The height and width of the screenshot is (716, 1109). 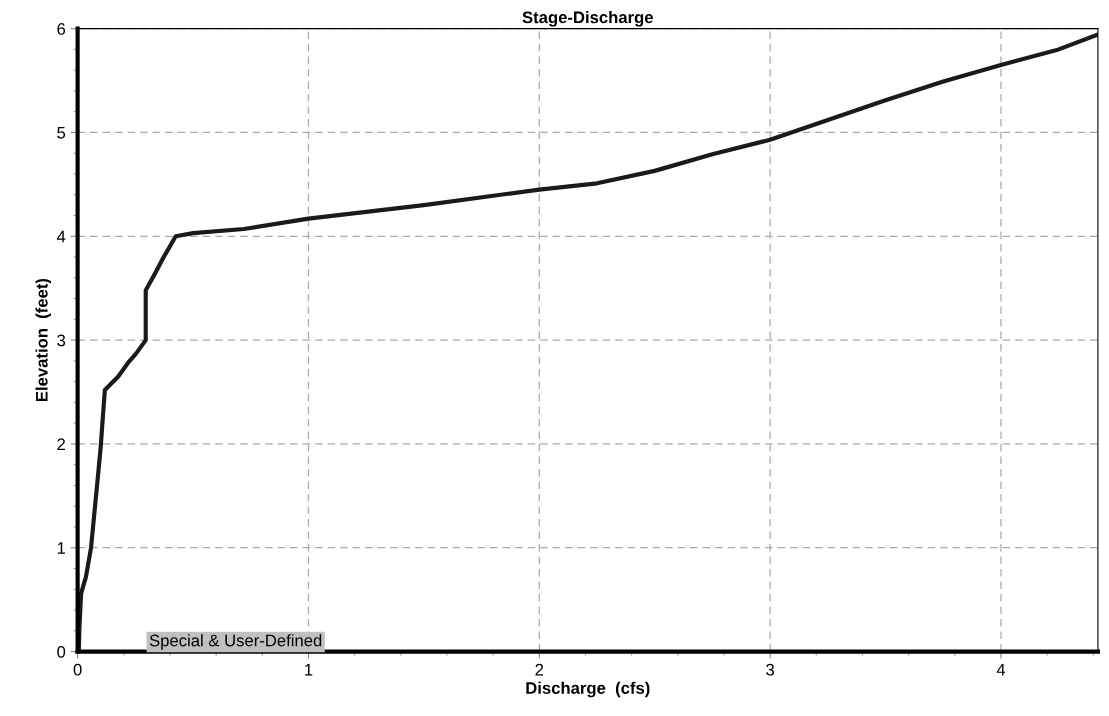 I want to click on y-tick-label: 0, so click(x=61, y=651).